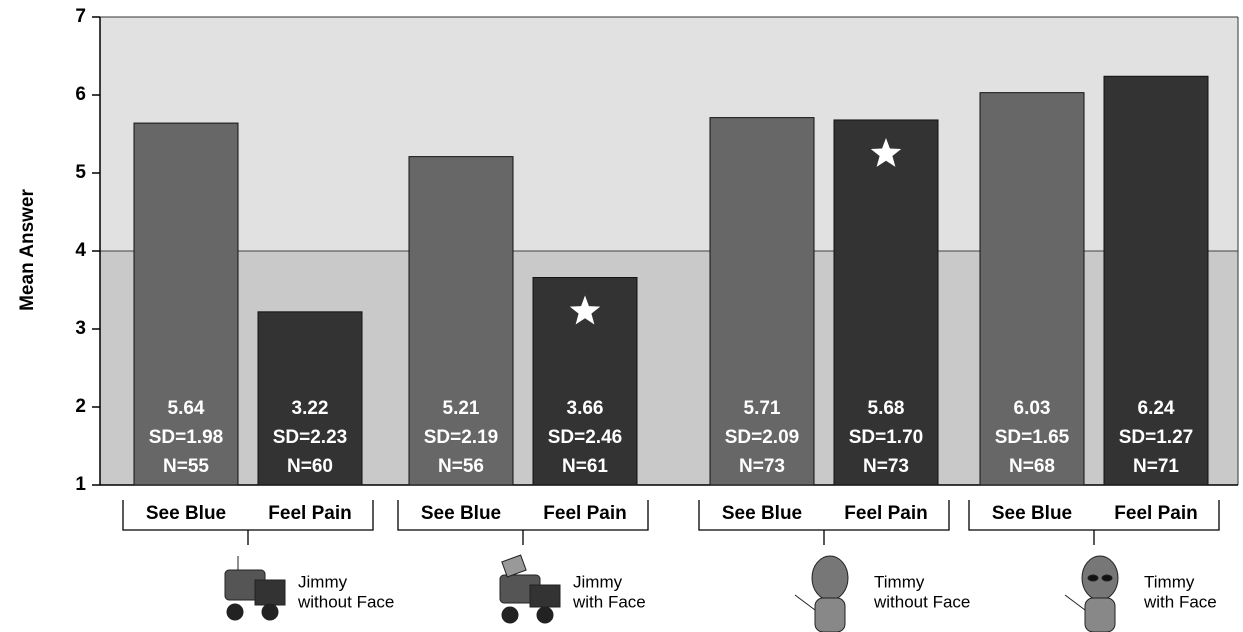 This screenshot has height=632, width=1243. Describe the element at coordinates (1032, 408) in the screenshot. I see `value-label: 6.03` at that location.